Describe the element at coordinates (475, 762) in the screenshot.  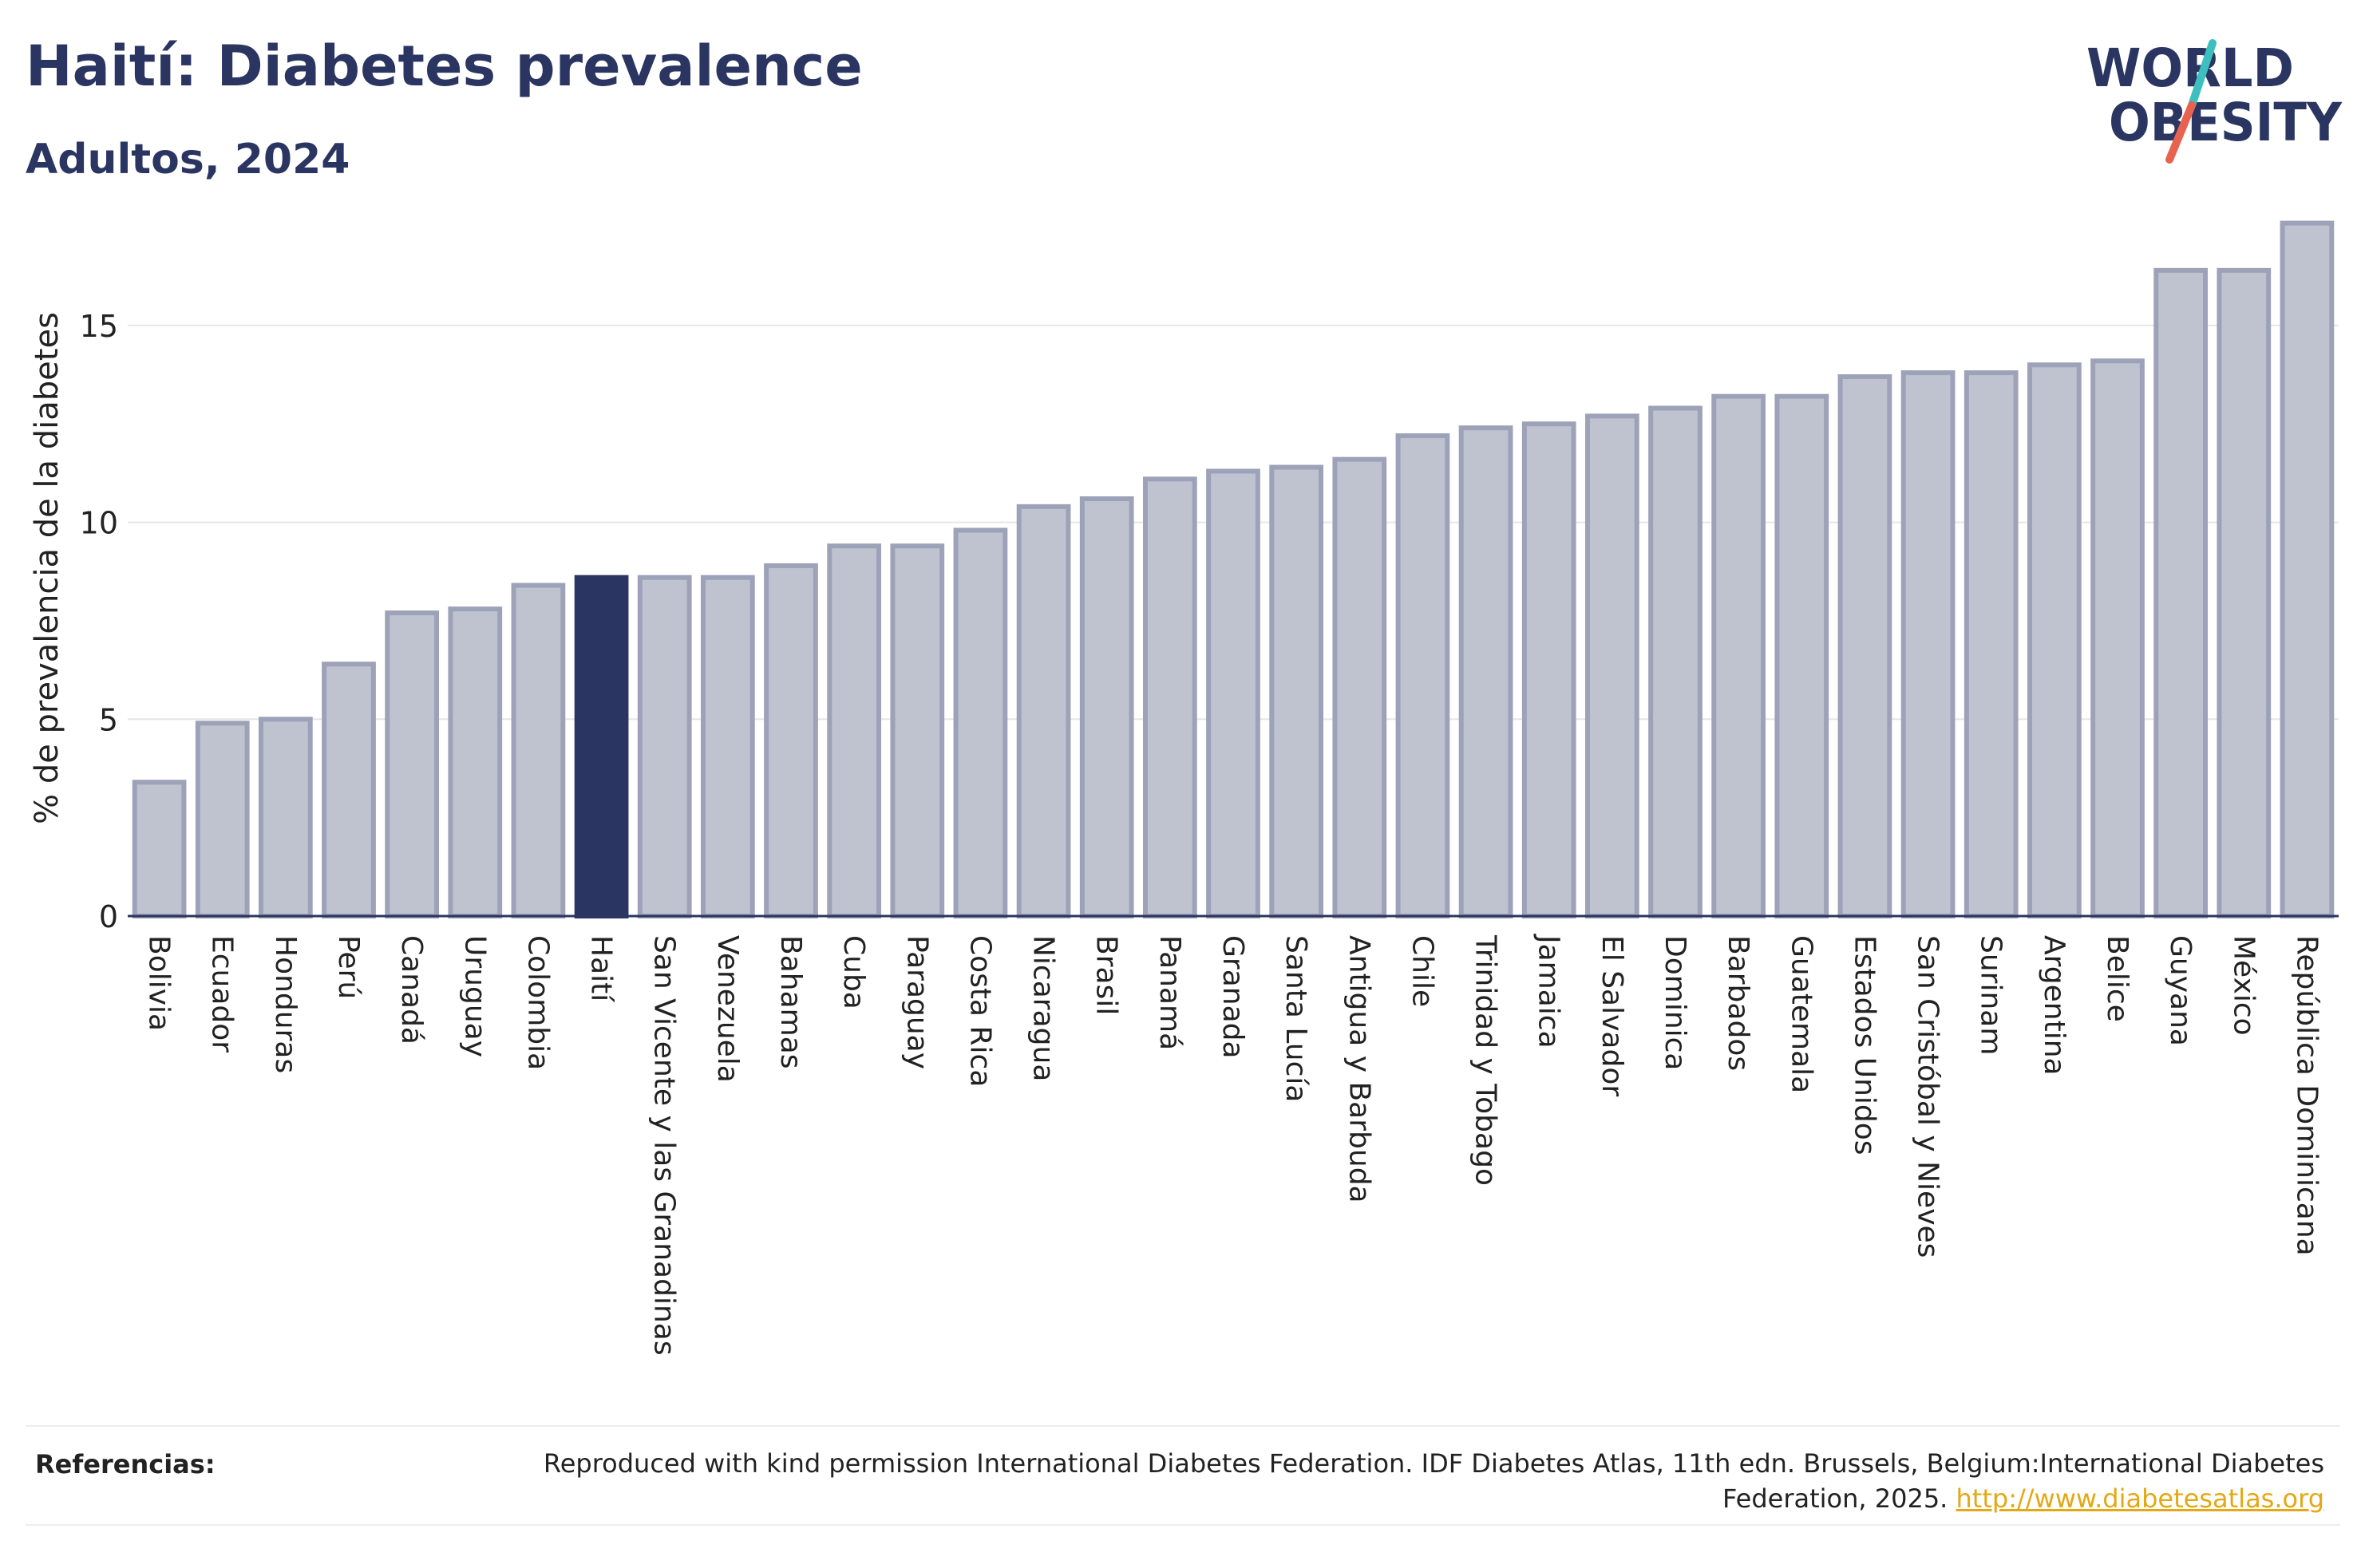
I see `bar-uruguay` at that location.